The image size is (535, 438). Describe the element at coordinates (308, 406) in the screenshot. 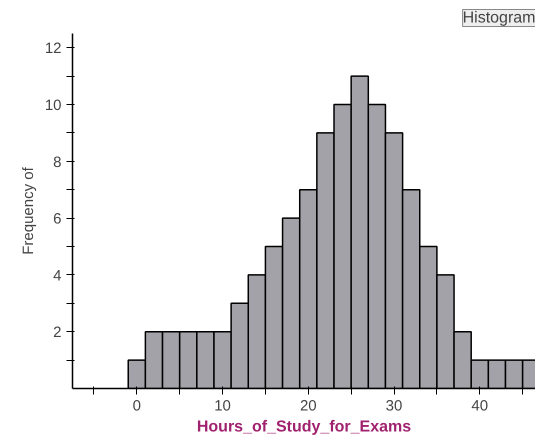

I see `x-tick-label: 20` at that location.